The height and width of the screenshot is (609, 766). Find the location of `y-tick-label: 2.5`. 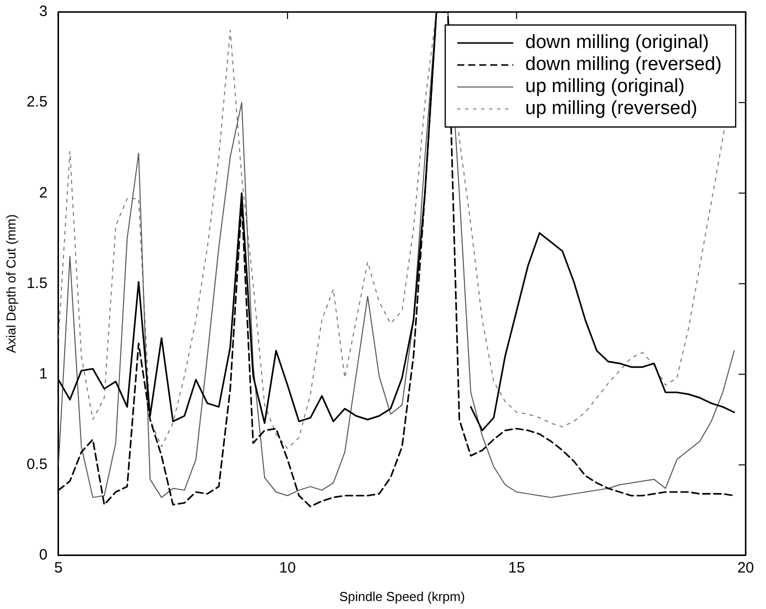

y-tick-label: 2.5 is located at coordinates (37, 102).